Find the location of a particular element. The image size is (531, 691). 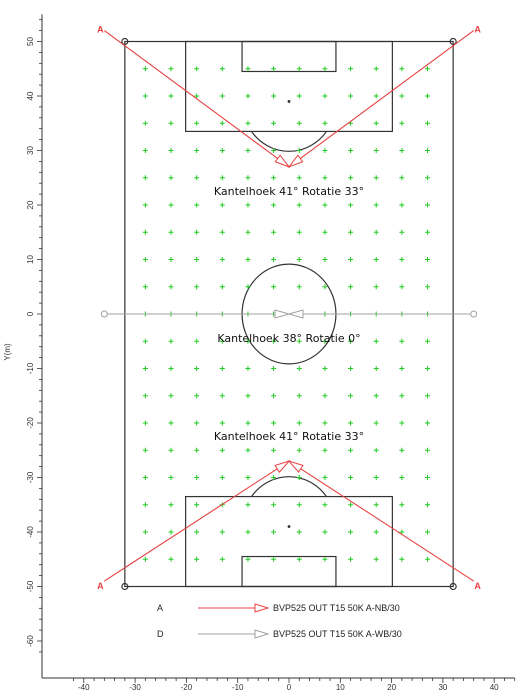

penalty-spot-top is located at coordinates (289, 101).